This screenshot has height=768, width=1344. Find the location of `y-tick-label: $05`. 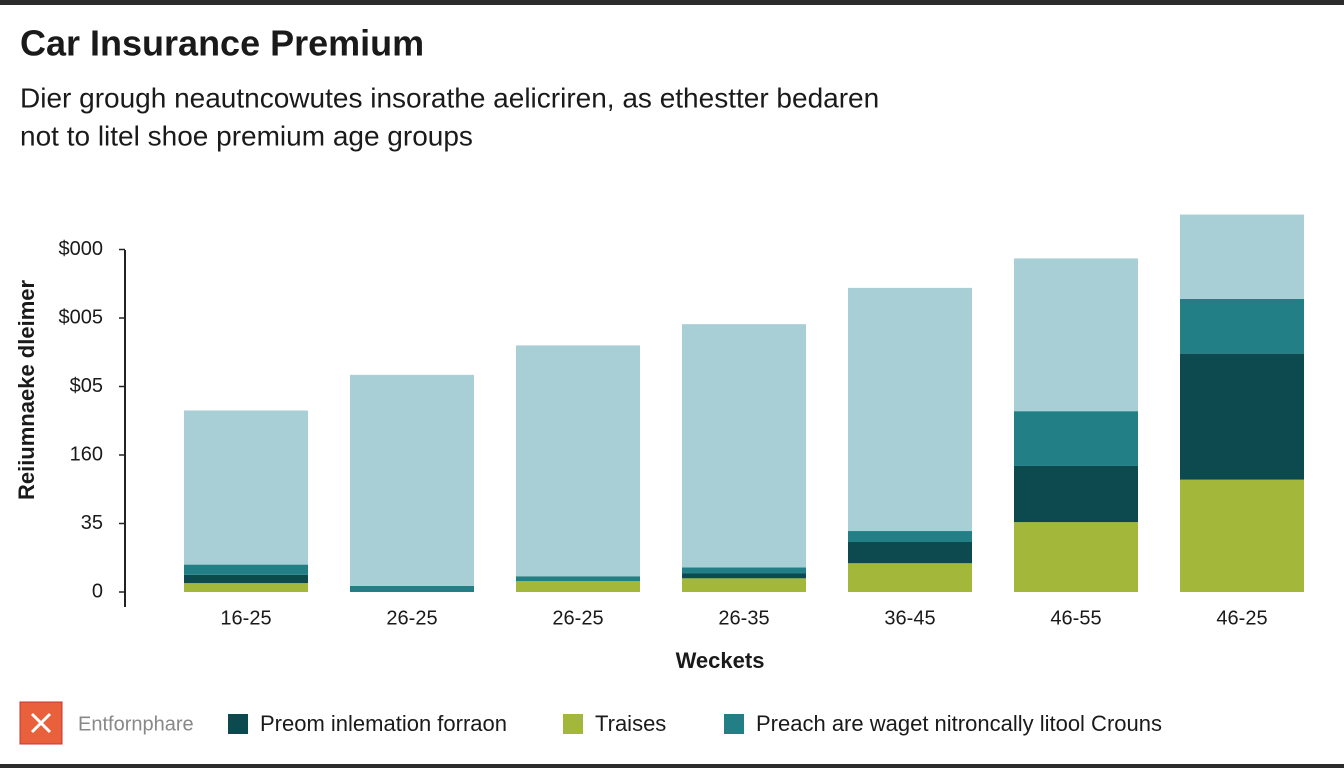

y-tick-label: $05 is located at coordinates (86, 386).